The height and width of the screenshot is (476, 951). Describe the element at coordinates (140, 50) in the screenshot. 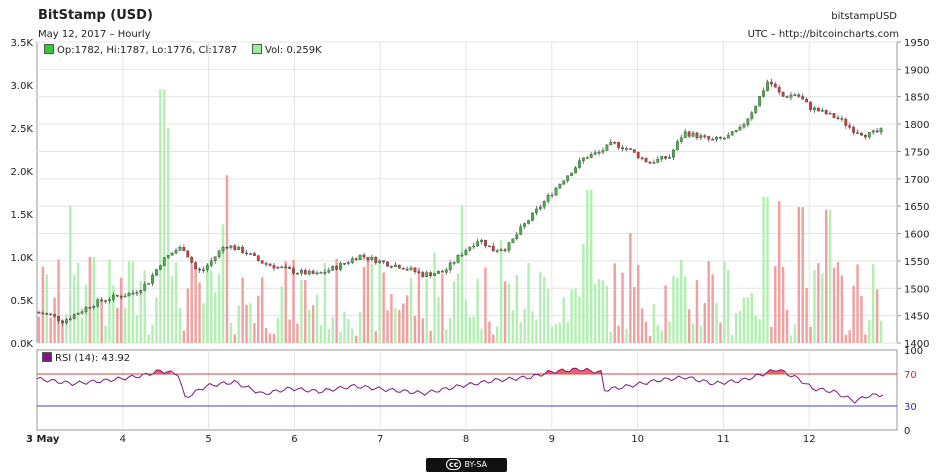

I see `ohlc-legend: Op:1782, Hi:1787, Lo:1776, Cl:1787` at that location.